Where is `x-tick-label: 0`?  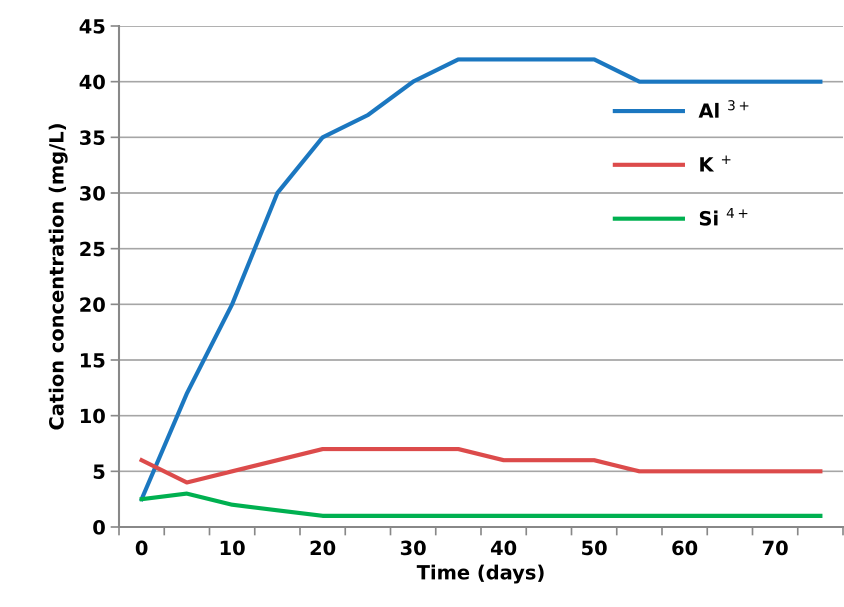
x-tick-label: 0 is located at coordinates (142, 548).